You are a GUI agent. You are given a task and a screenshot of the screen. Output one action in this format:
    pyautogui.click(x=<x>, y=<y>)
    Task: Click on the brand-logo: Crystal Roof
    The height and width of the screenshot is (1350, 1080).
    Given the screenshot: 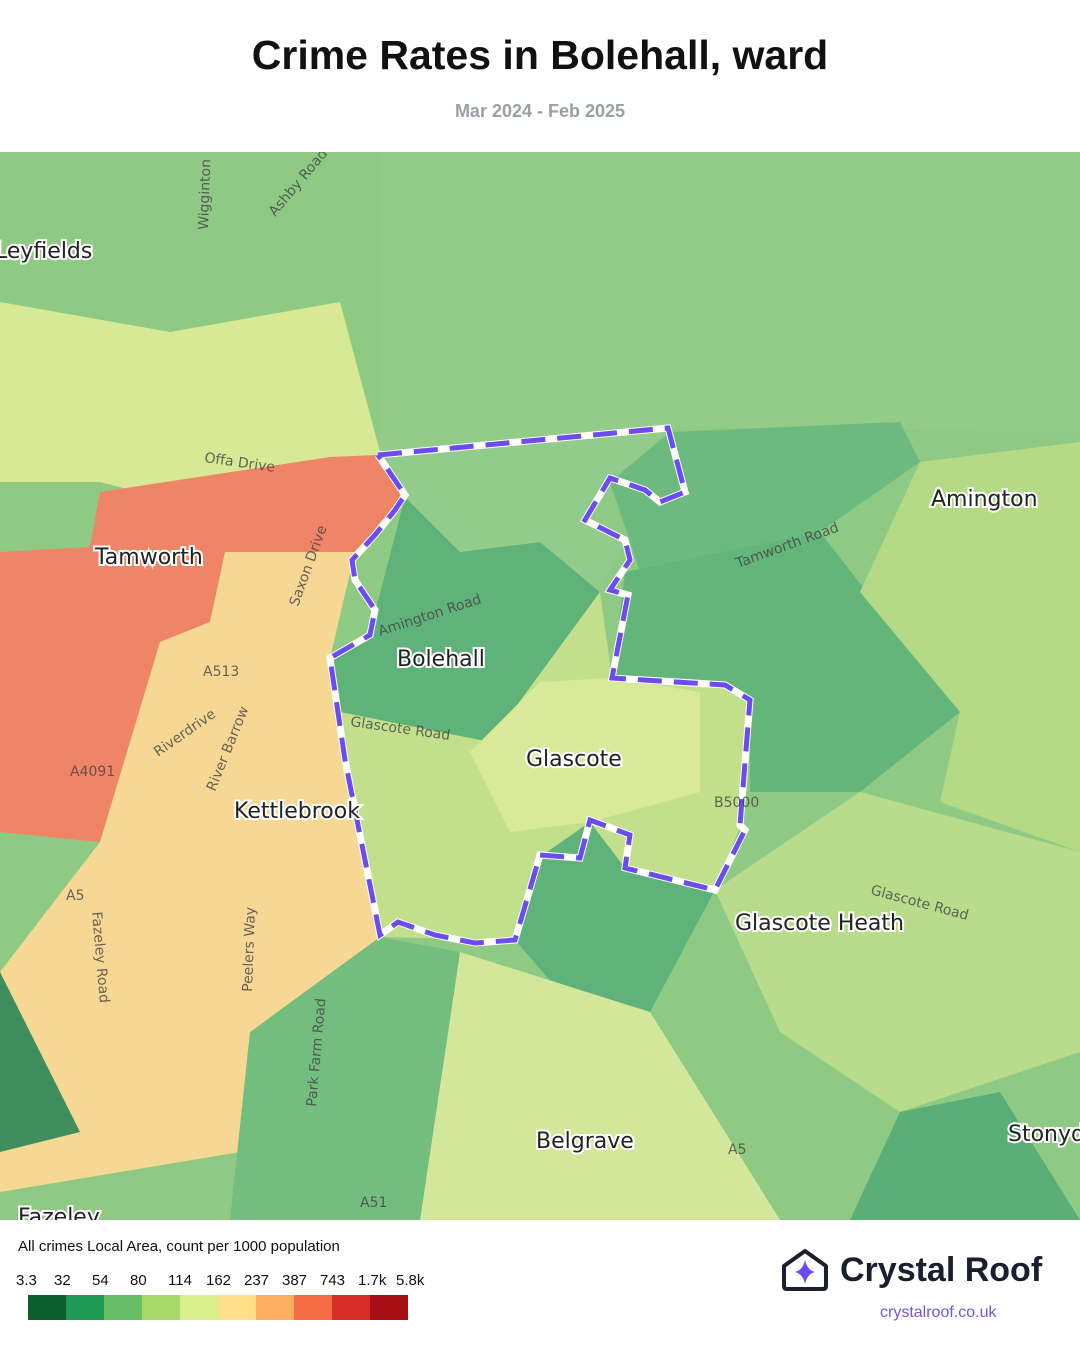 What is the action you would take?
    pyautogui.click(x=911, y=1270)
    